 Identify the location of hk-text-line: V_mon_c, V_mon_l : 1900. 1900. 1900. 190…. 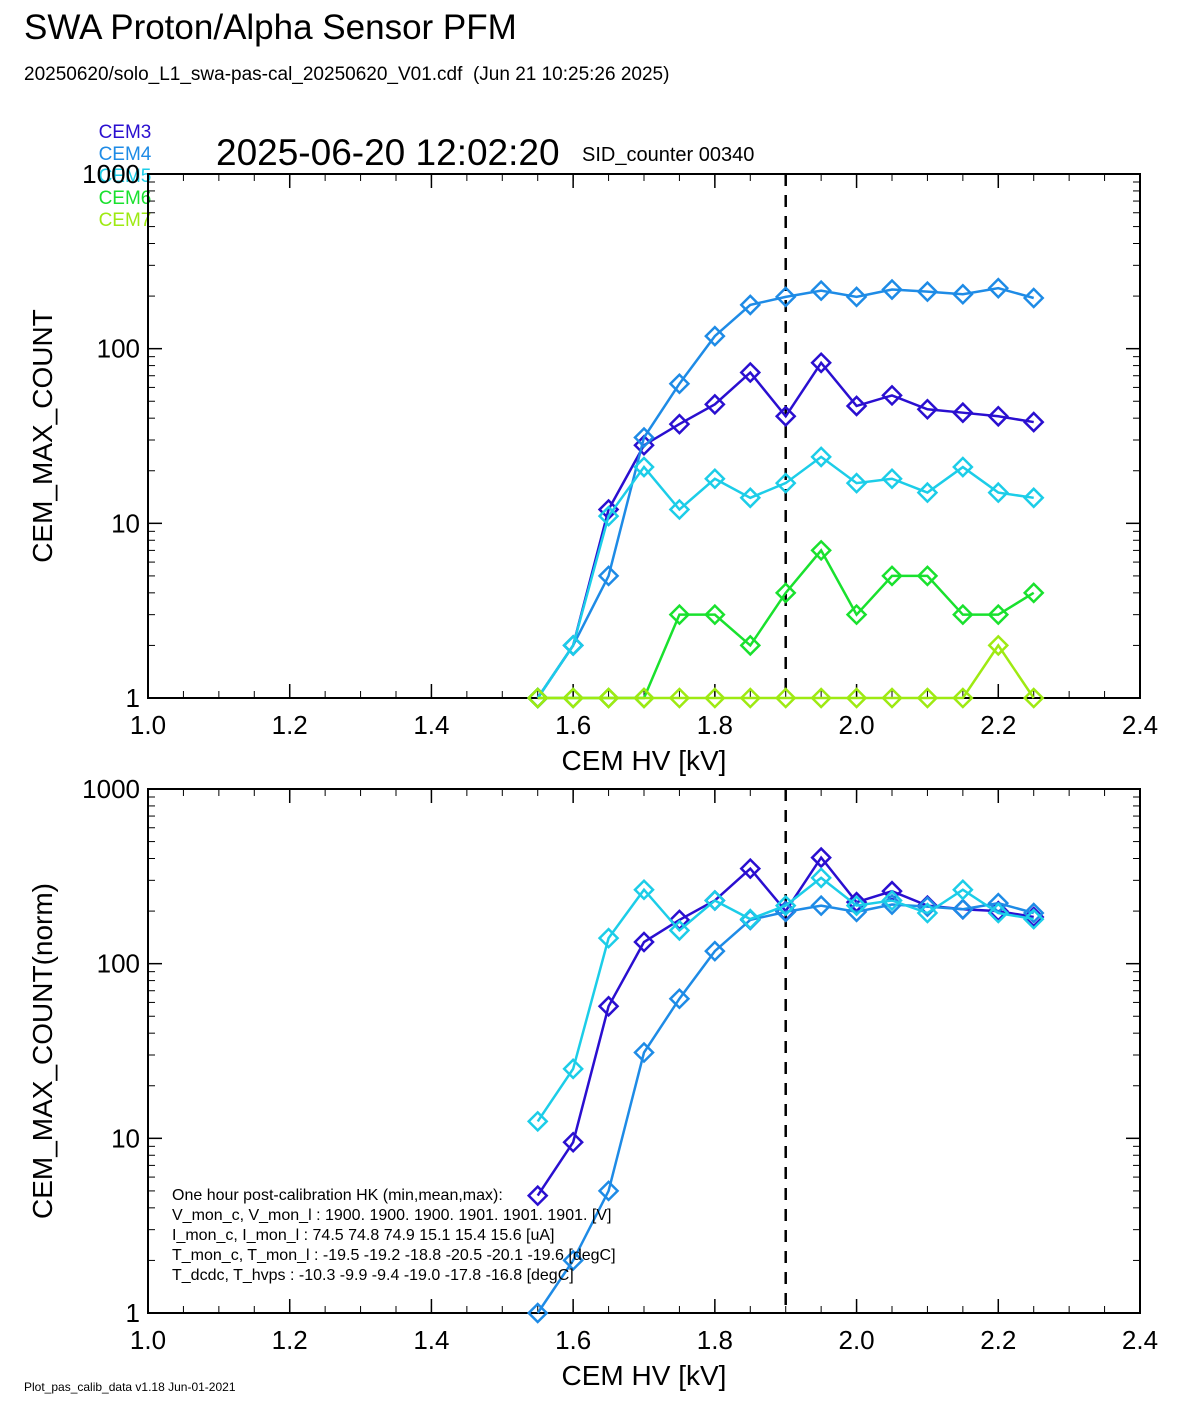
(391, 1215).